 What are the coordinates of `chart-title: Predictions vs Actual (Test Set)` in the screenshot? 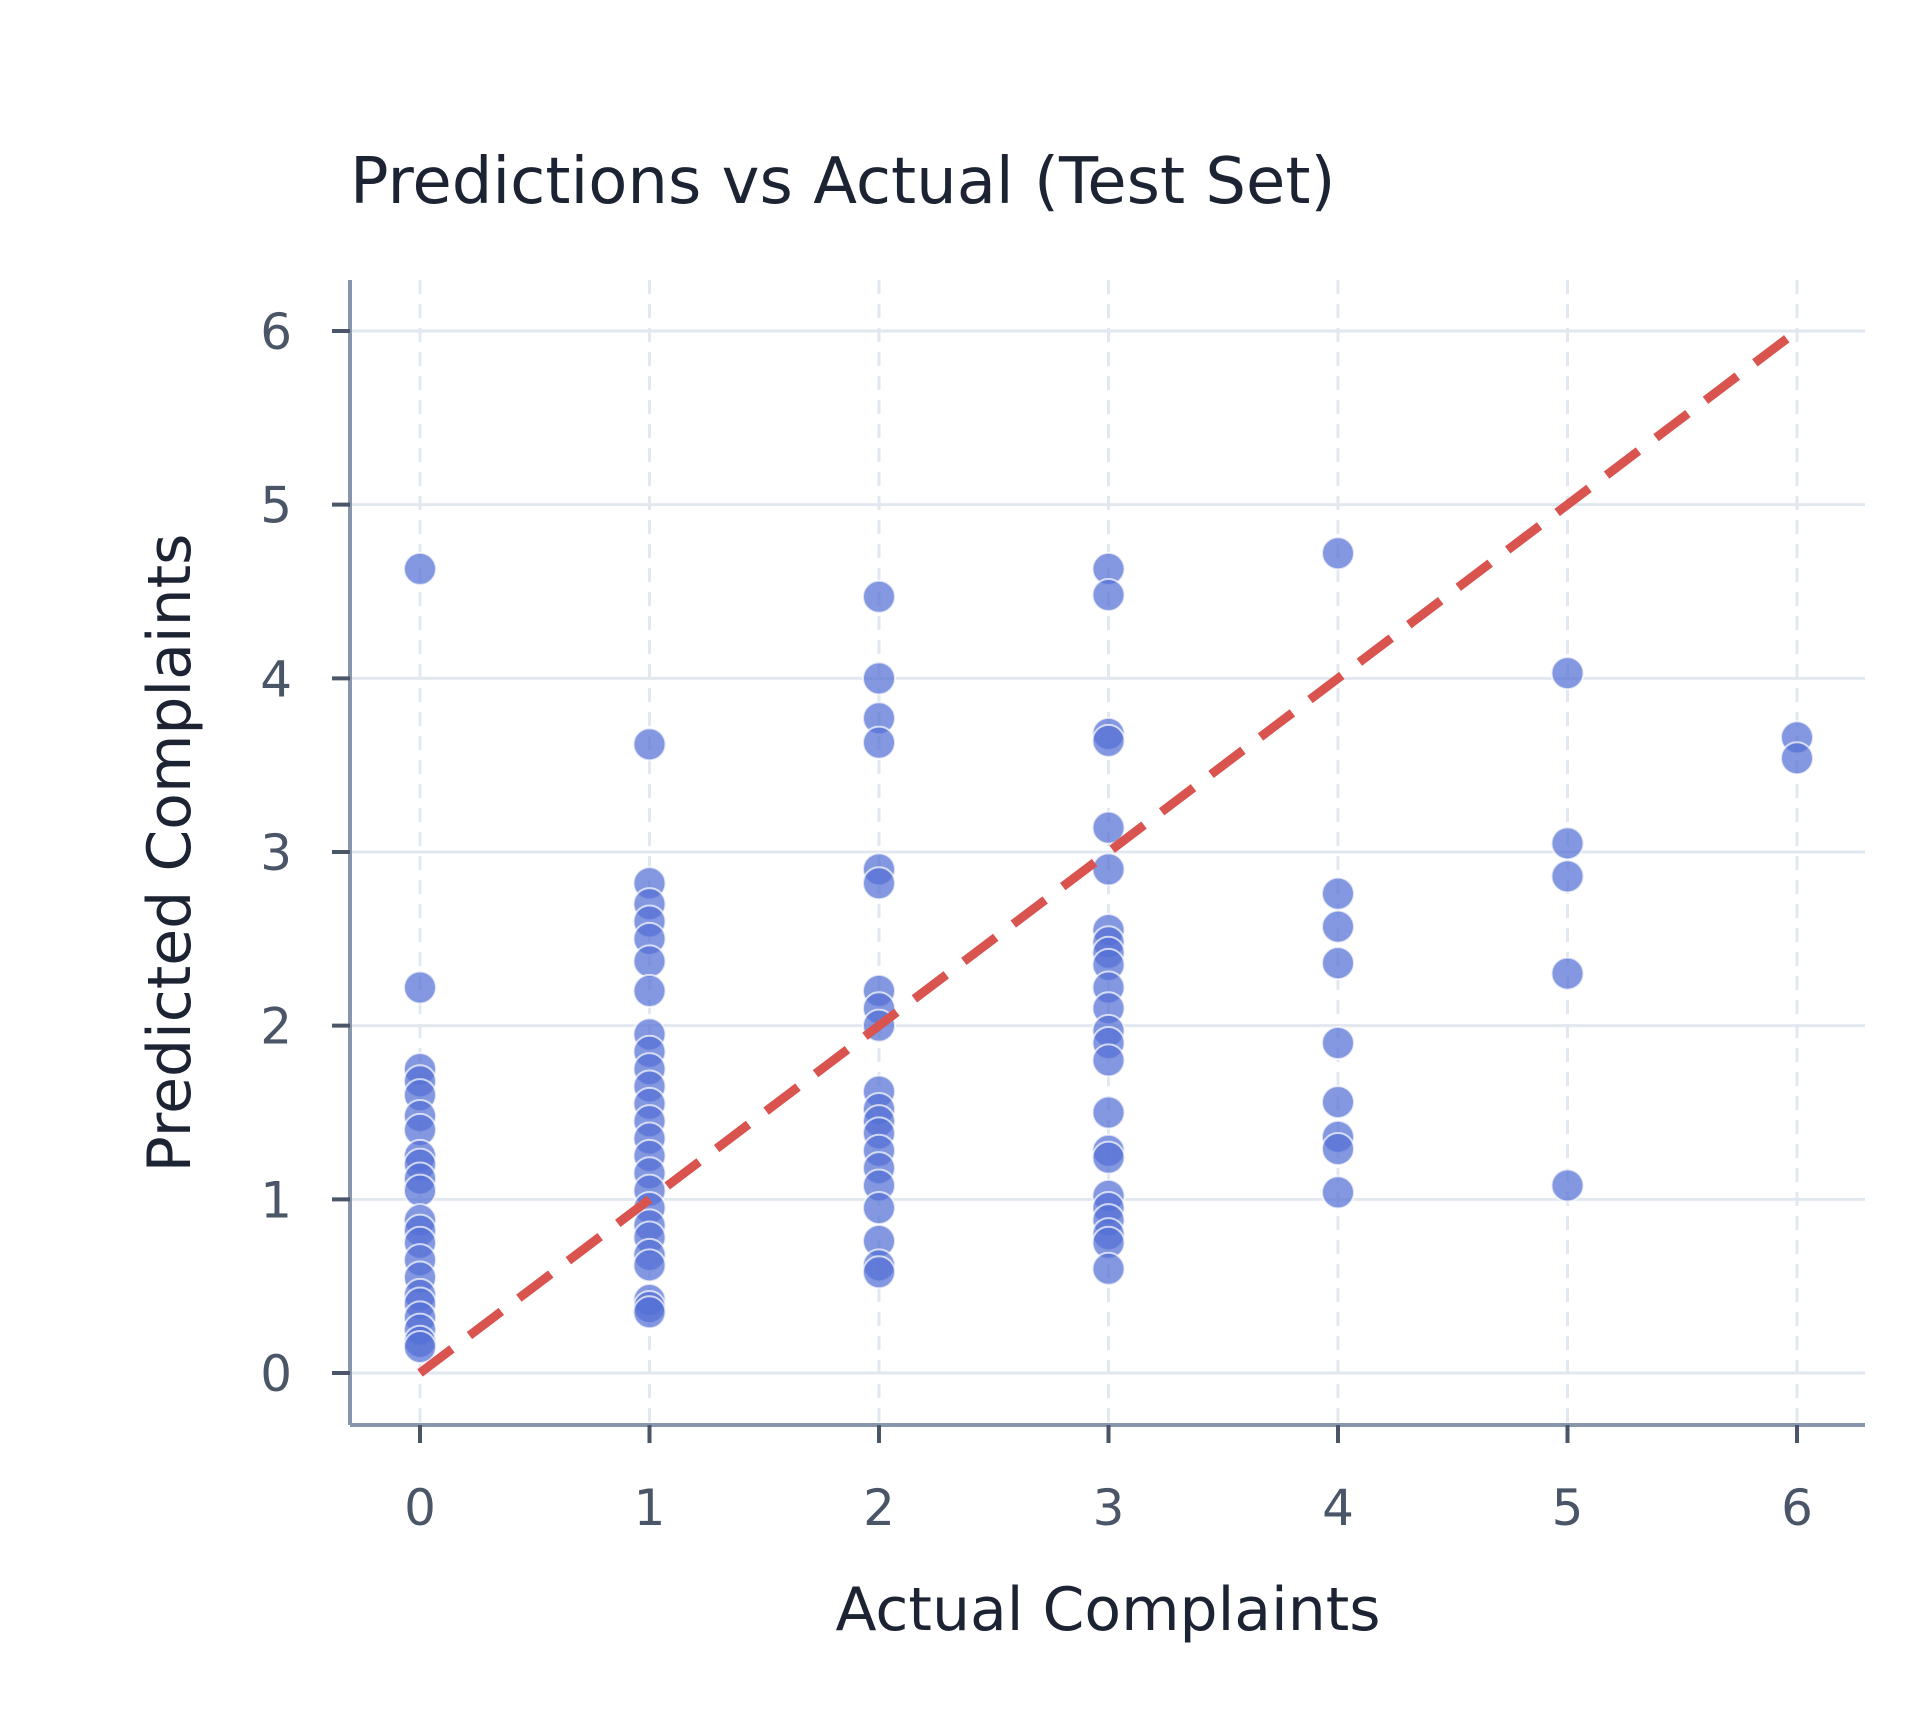 It's located at (842, 182).